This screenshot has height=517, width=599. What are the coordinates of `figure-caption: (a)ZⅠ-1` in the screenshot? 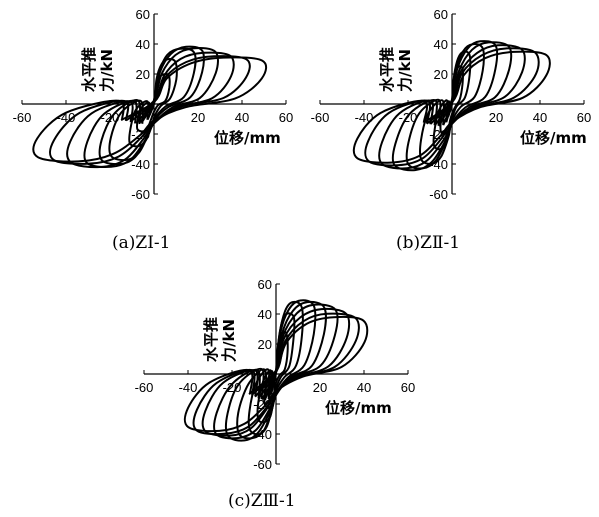 It's located at (141, 243).